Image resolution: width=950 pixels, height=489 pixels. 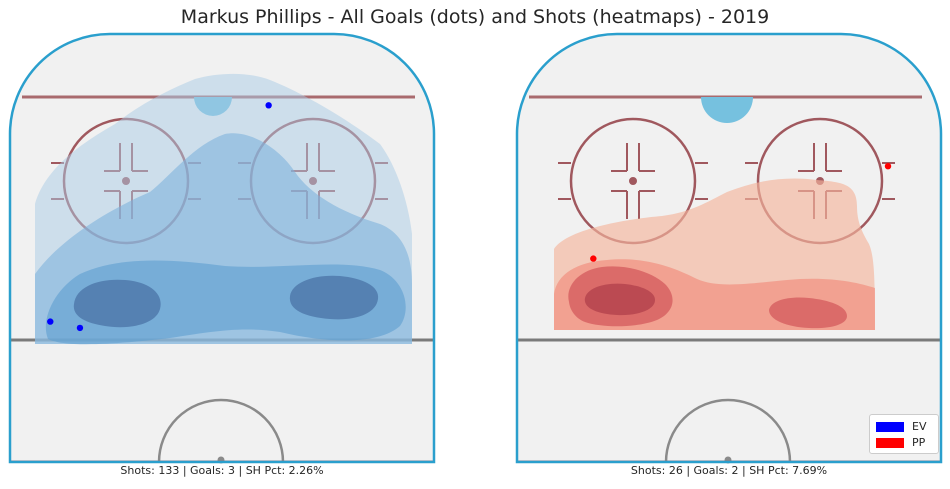 What do you see at coordinates (222, 470) in the screenshot?
I see `left-panel-stats: Shots: 133 | Goals: 3 | SH Pct: 2.26%` at bounding box center [222, 470].